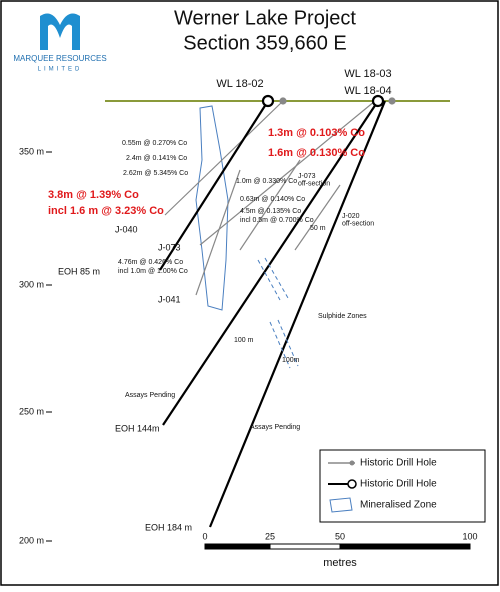 The image size is (500, 592). I want to click on scale-bar, so click(337, 546).